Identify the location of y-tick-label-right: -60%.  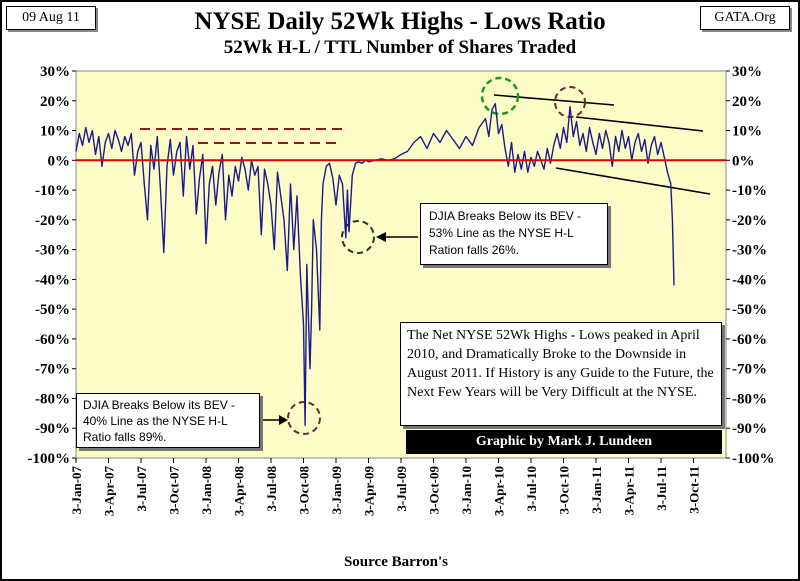
(749, 340).